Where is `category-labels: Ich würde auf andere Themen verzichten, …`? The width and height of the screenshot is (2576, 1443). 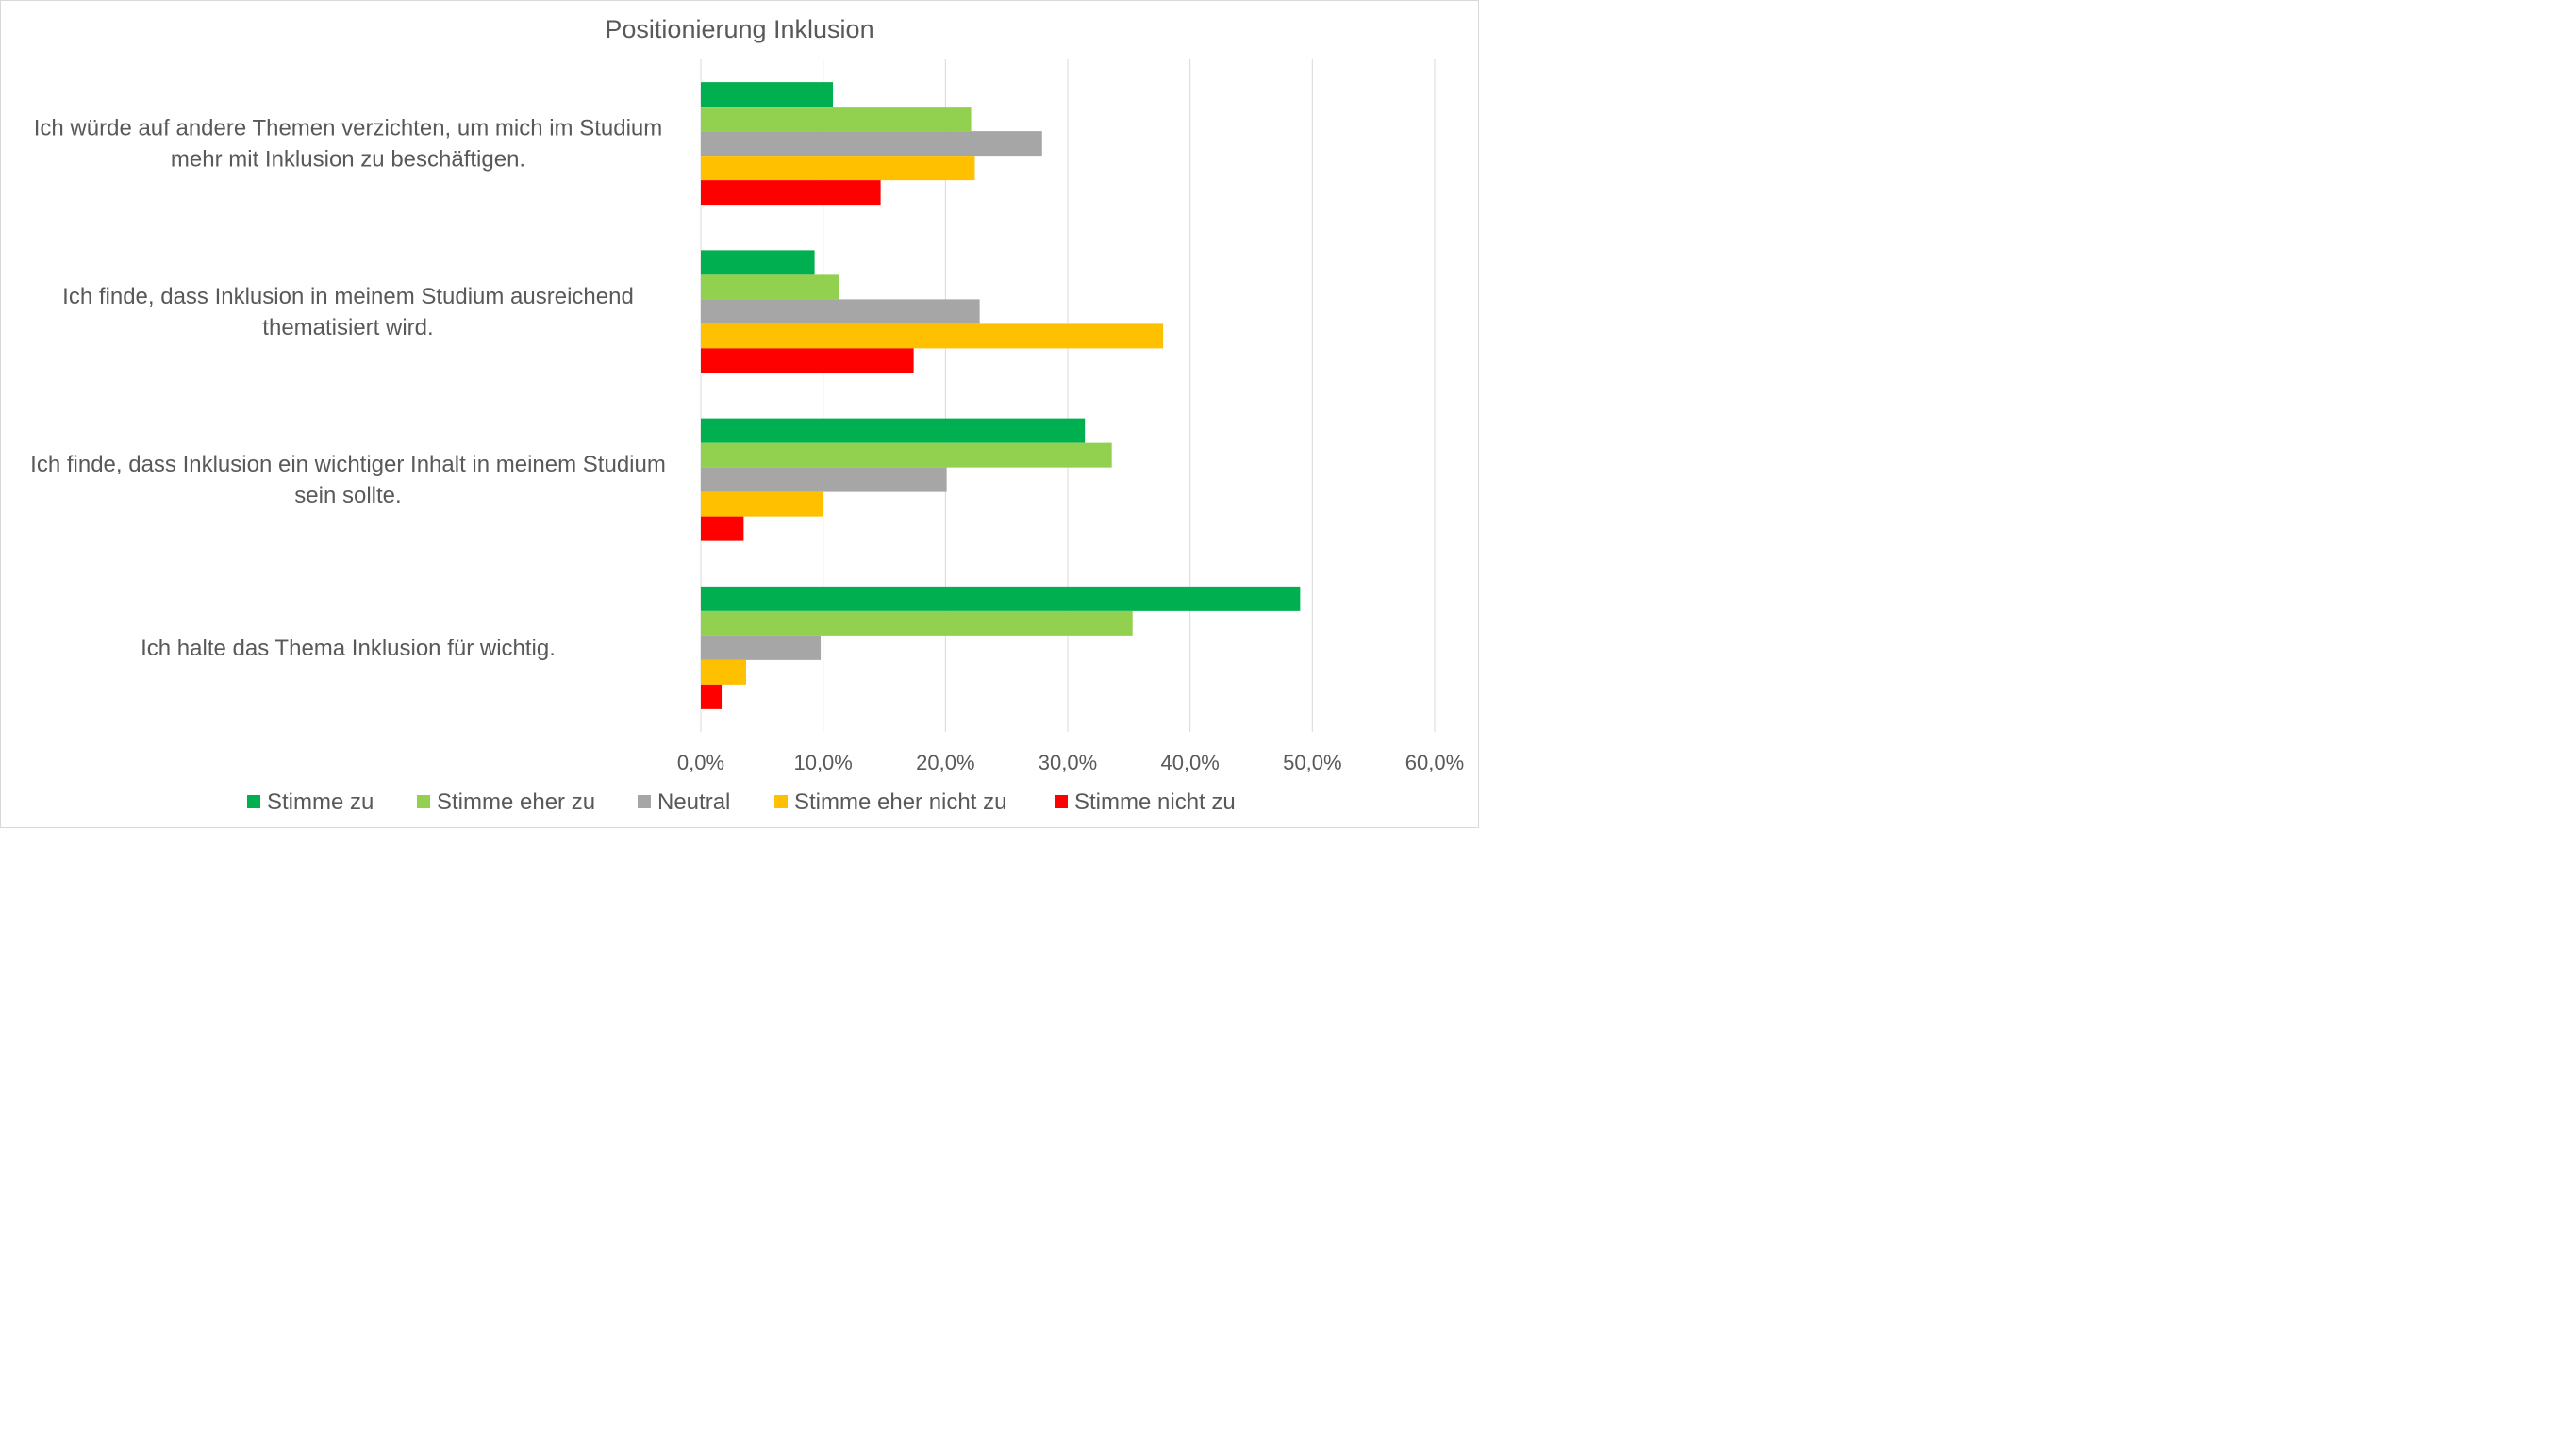
category-labels: Ich würde auf andere Themen verzichten, … is located at coordinates (348, 388).